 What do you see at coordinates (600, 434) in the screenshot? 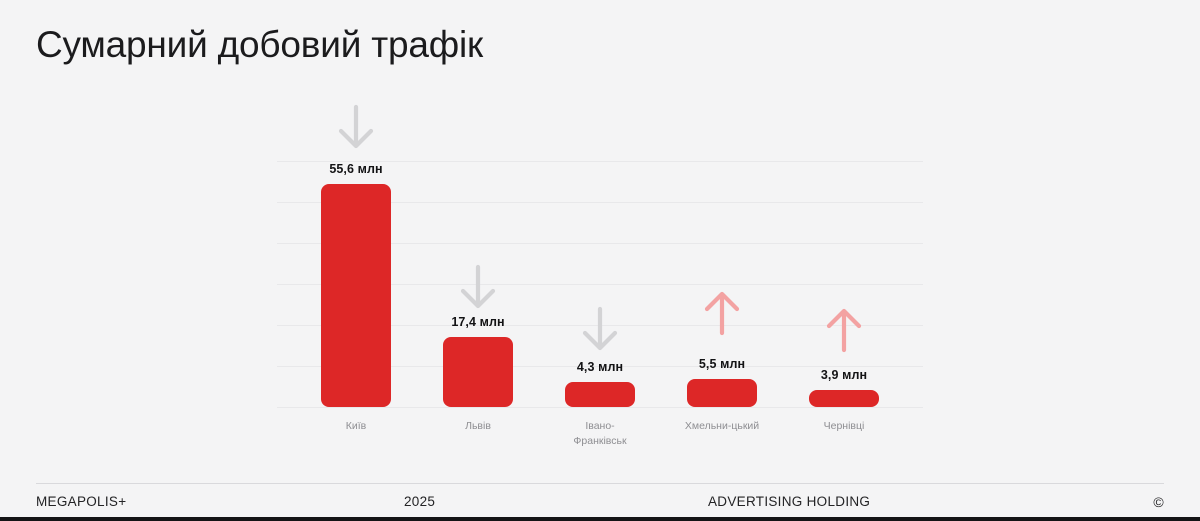
I see `category-label: Івано- Франківськ` at bounding box center [600, 434].